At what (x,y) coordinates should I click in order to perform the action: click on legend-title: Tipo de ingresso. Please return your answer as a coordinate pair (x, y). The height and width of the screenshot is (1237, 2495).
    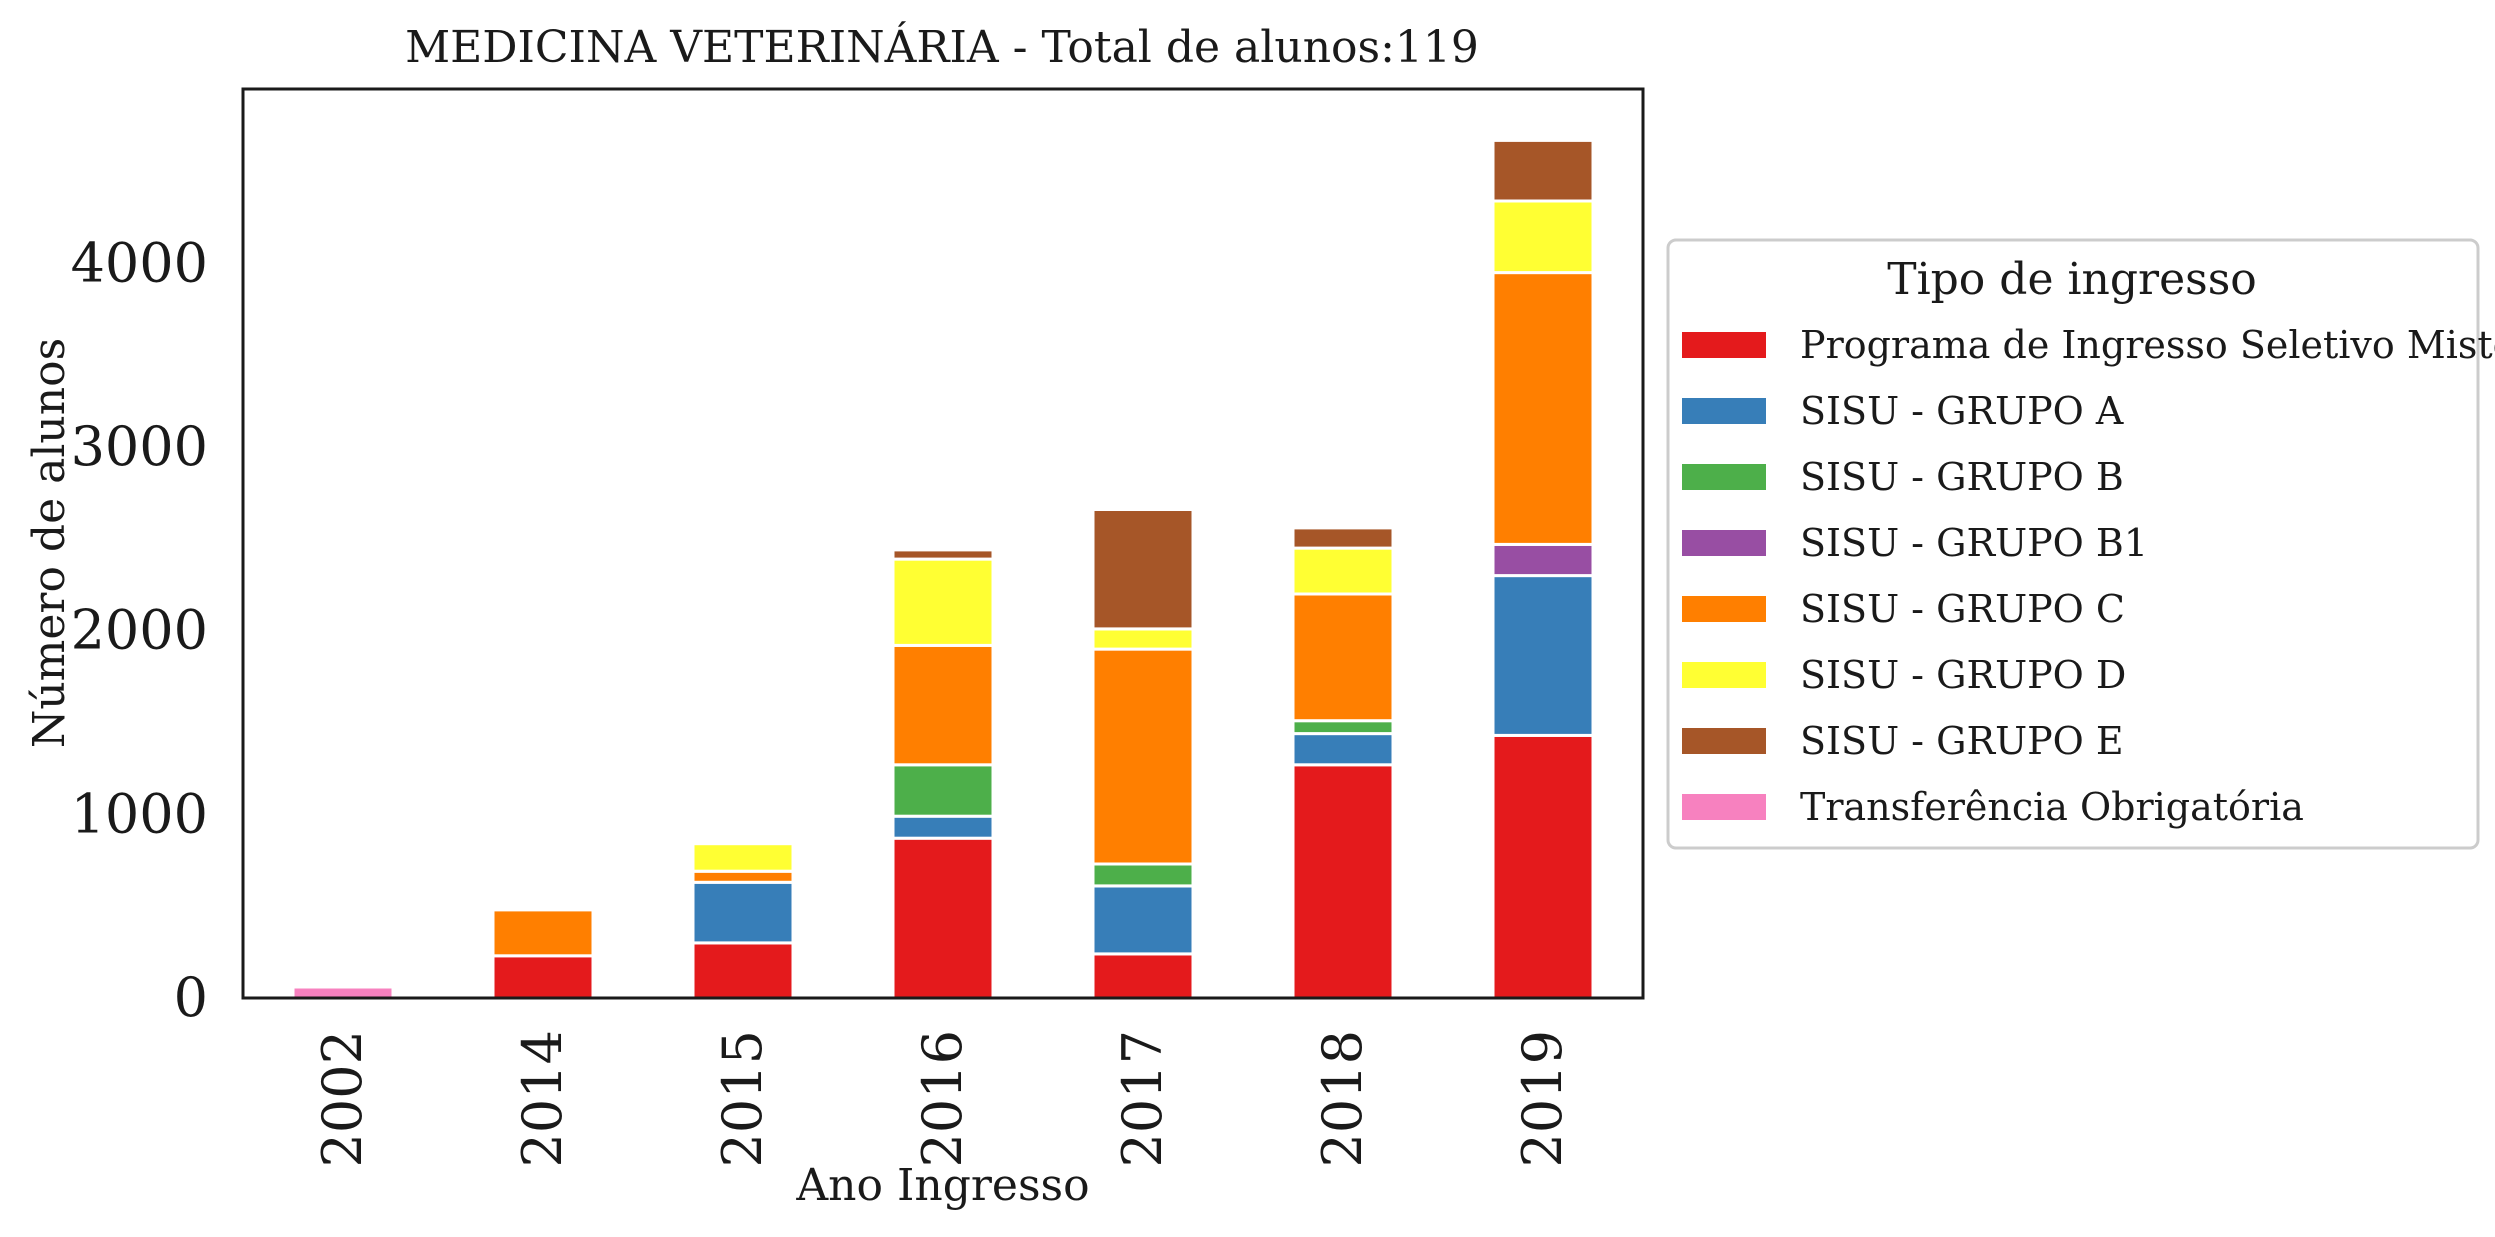
    Looking at the image, I should click on (2072, 279).